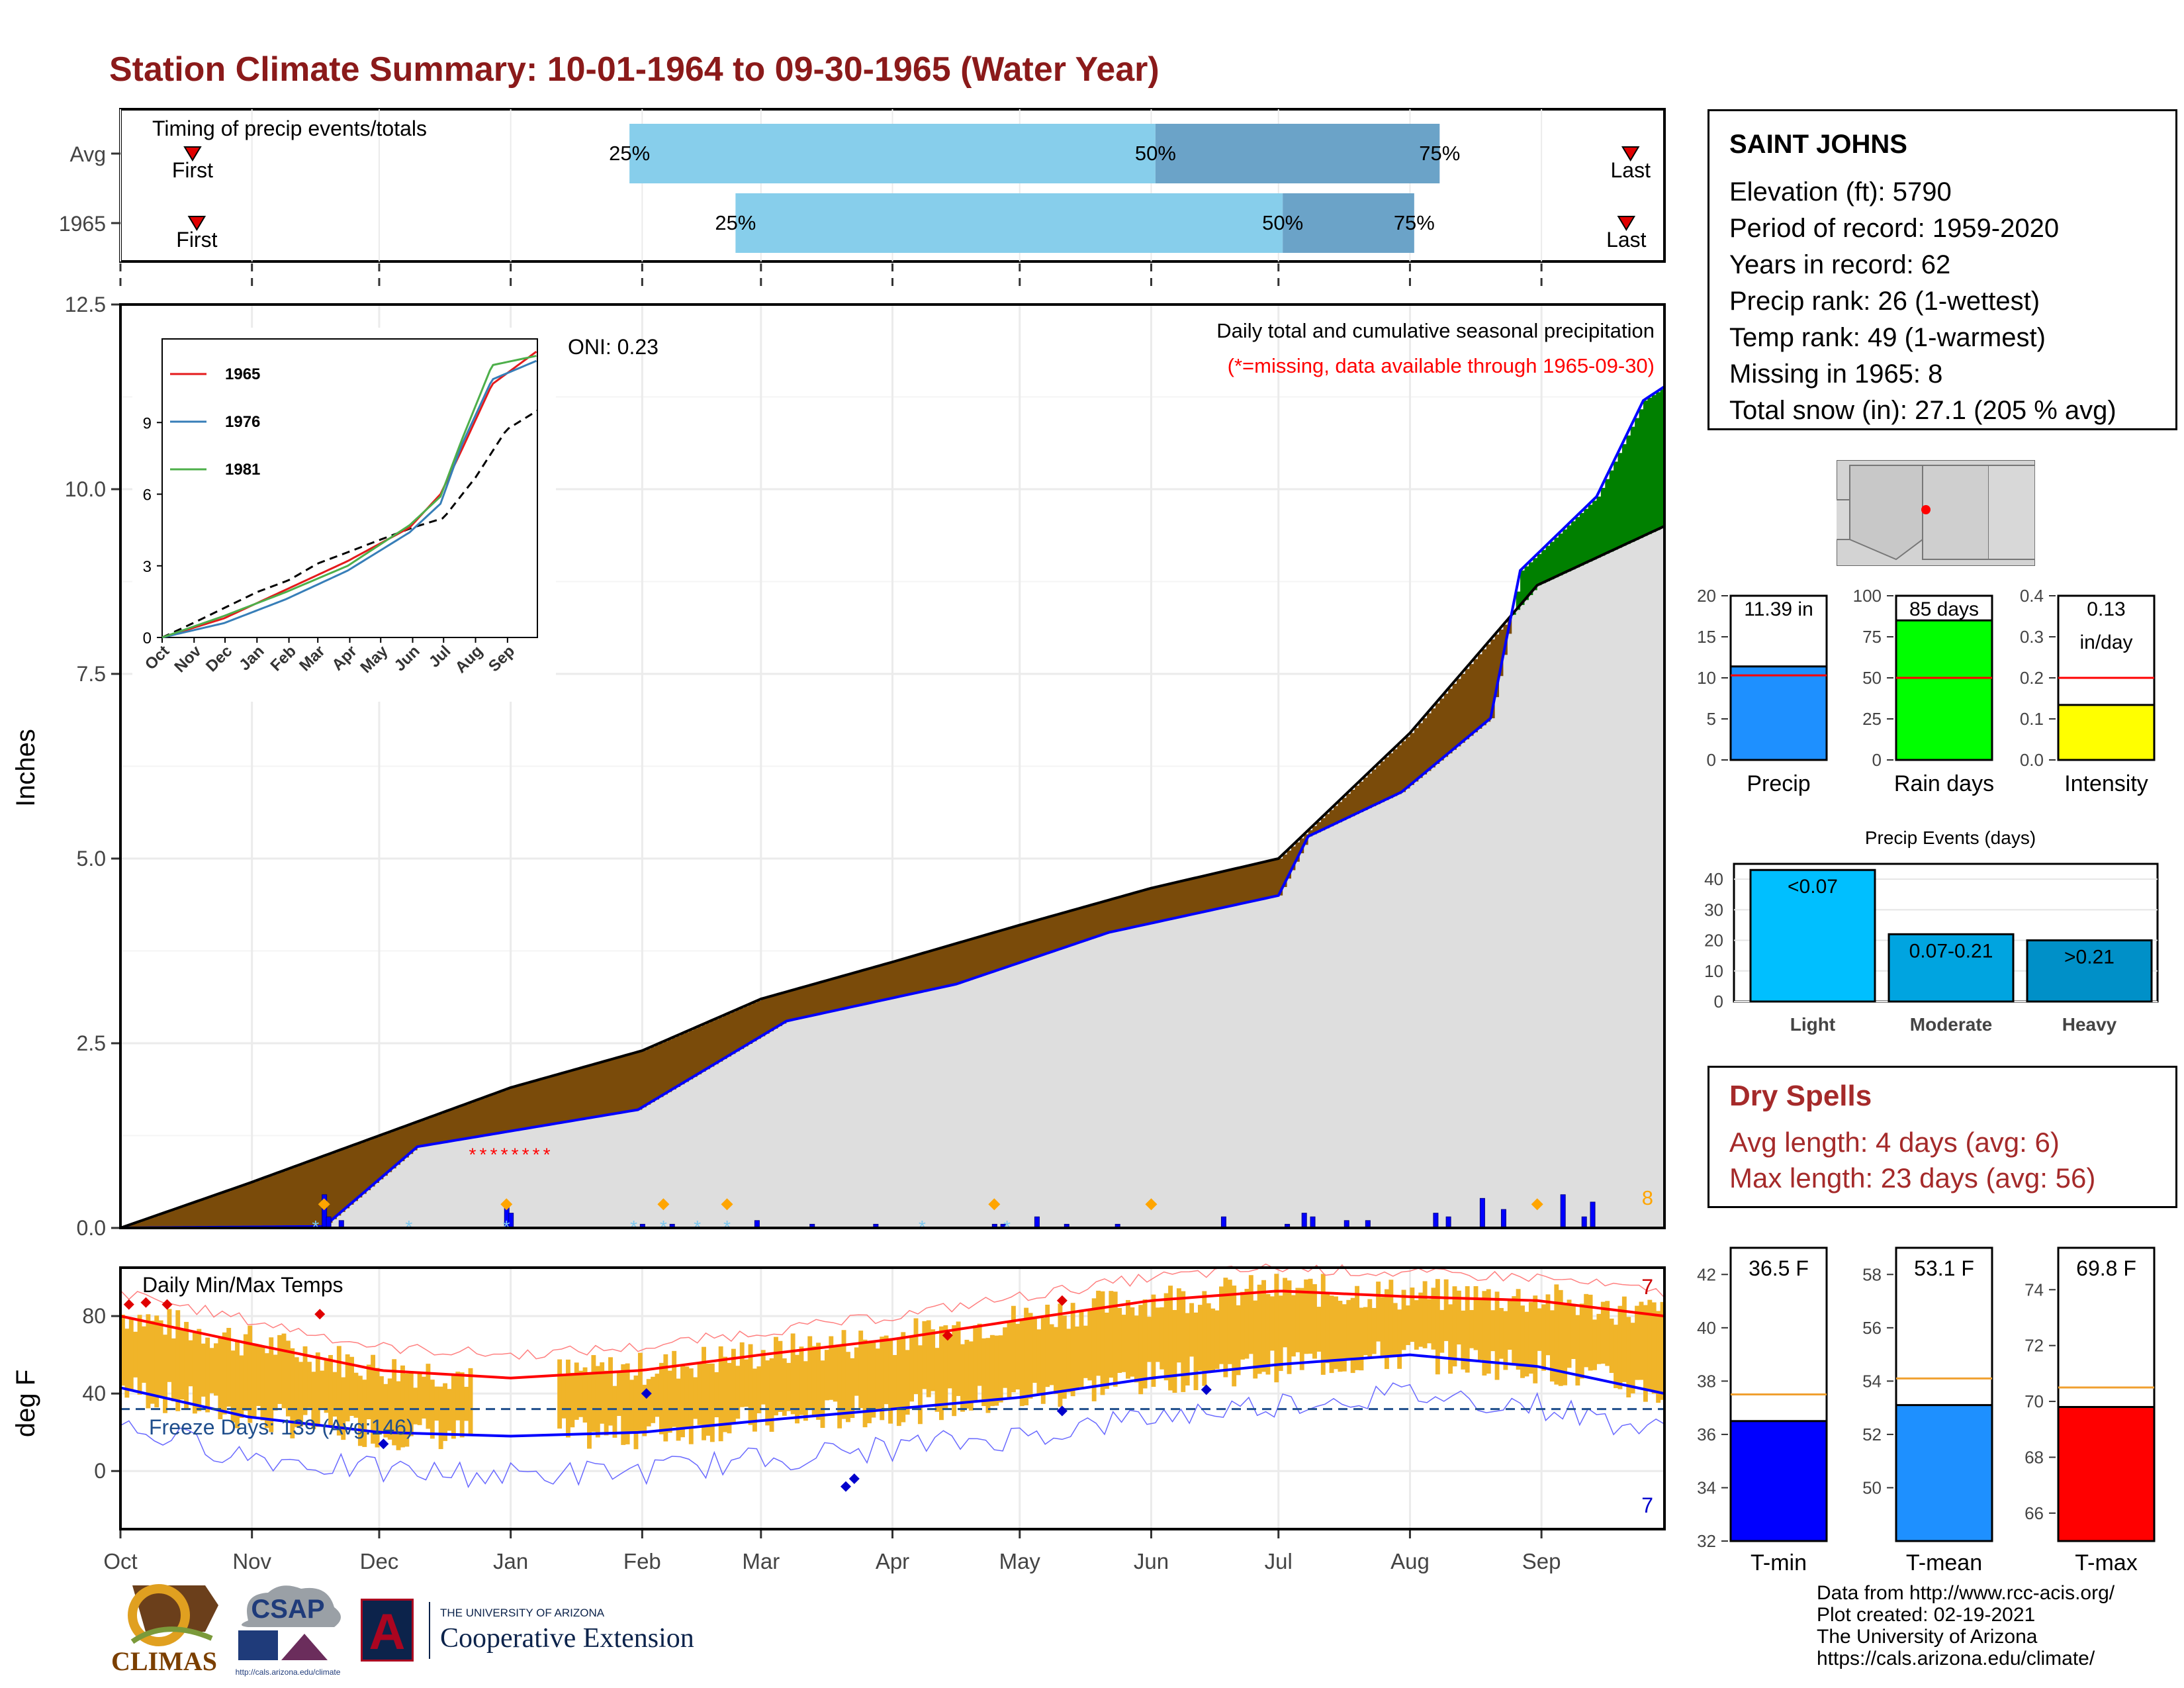 The width and height of the screenshot is (2184, 1688). I want to click on arizona-locator-map, so click(1936, 513).